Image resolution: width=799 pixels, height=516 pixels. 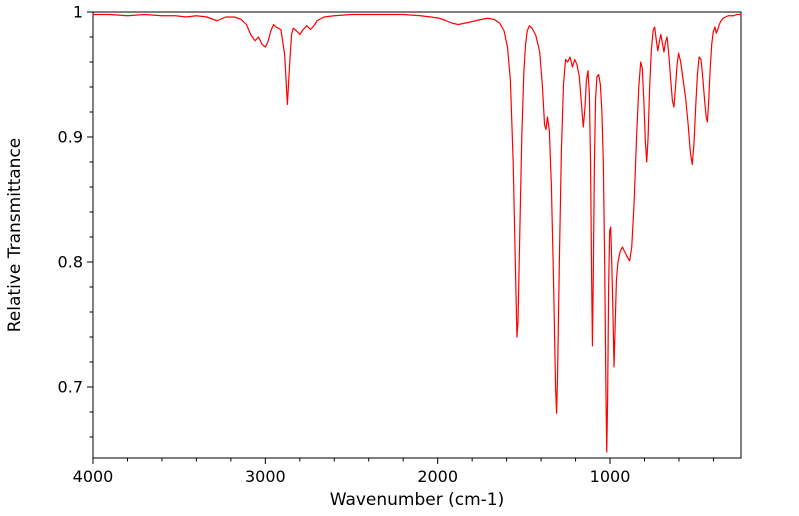 I want to click on x-tick-label: 2000, so click(x=437, y=476).